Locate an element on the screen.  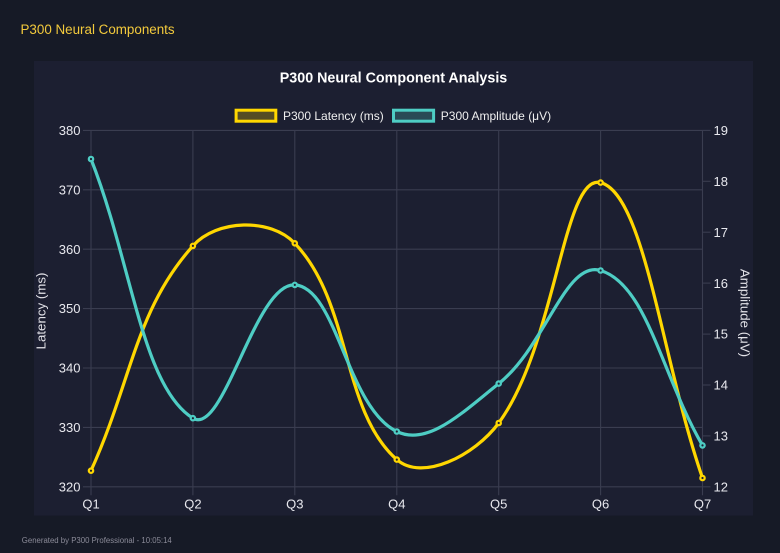
svg-text: 340 is located at coordinates (70, 368).